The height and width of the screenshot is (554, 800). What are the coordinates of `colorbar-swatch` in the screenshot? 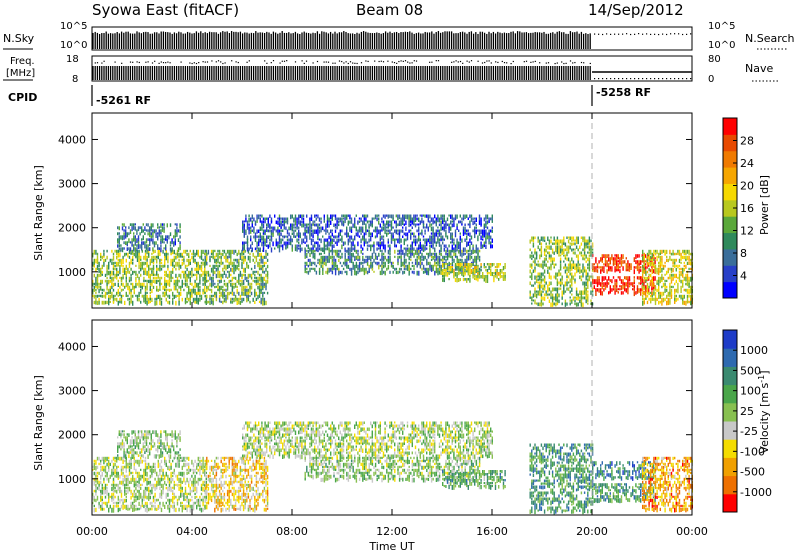 It's located at (730, 208).